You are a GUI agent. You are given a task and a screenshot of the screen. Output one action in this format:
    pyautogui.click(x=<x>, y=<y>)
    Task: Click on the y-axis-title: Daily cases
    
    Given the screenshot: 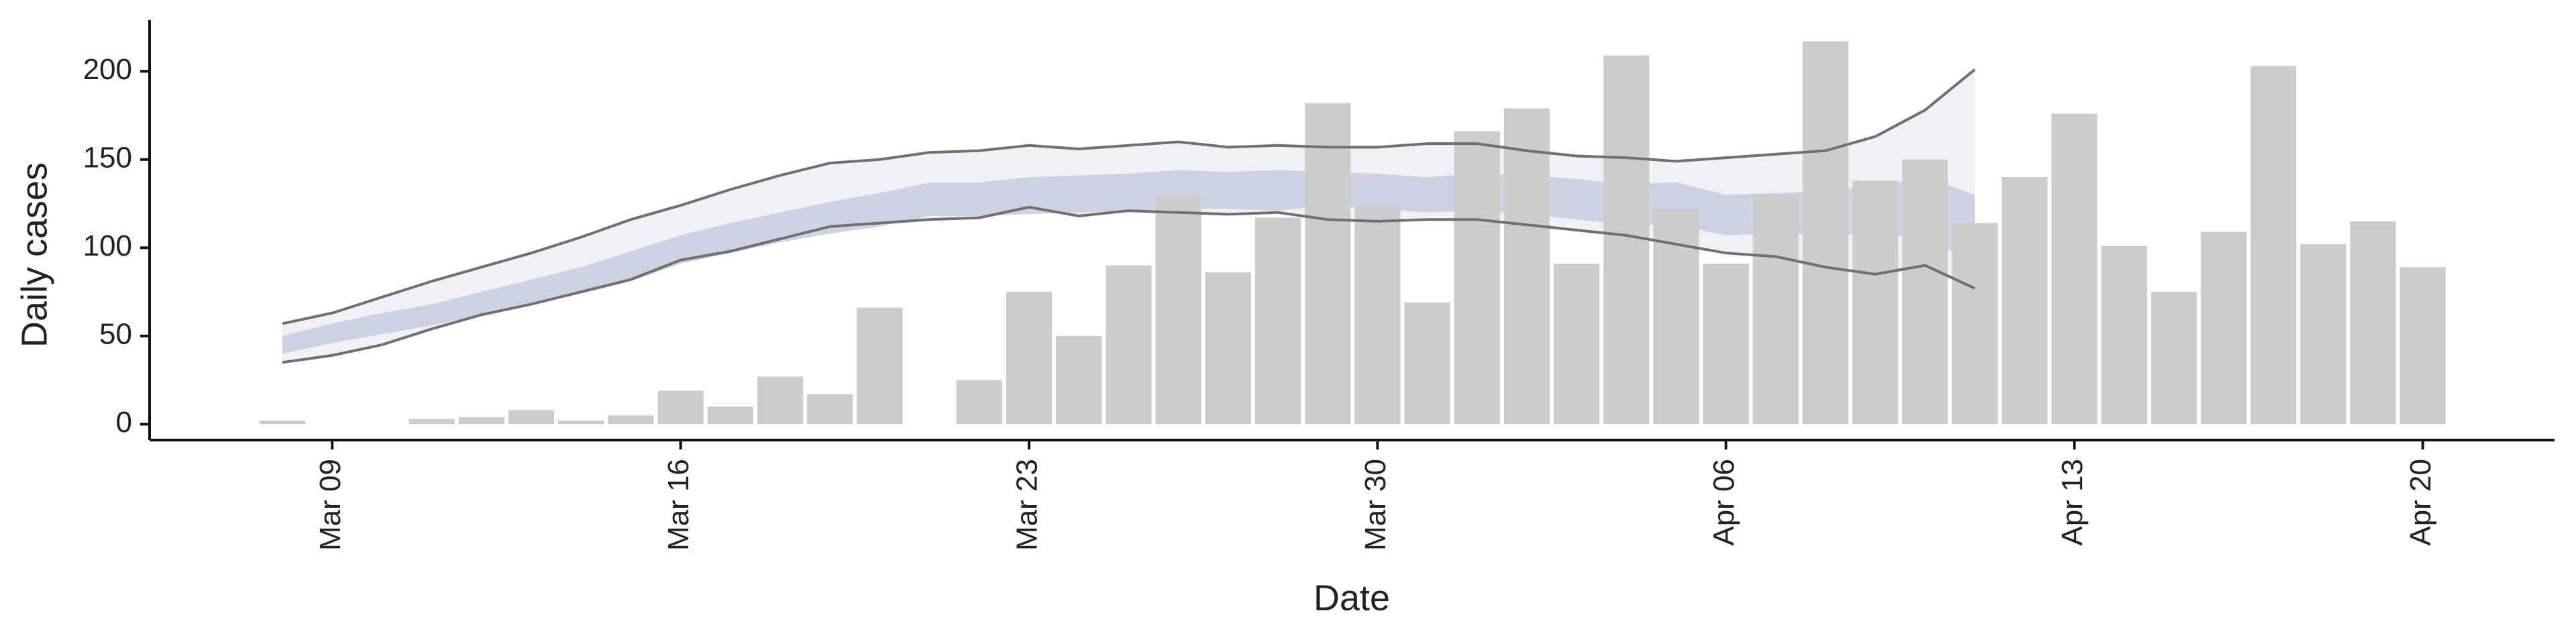 What is the action you would take?
    pyautogui.click(x=34, y=254)
    